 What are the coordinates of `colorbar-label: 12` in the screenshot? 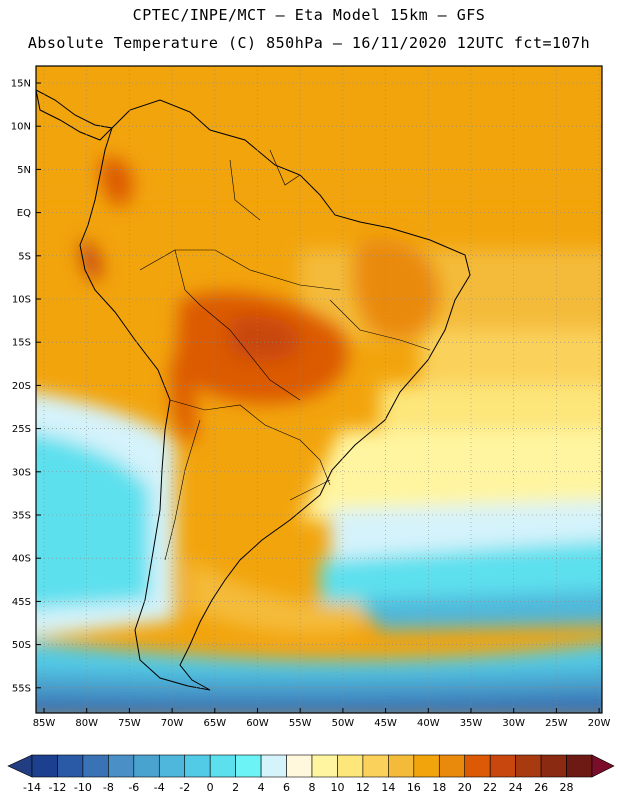 It's located at (363, 787).